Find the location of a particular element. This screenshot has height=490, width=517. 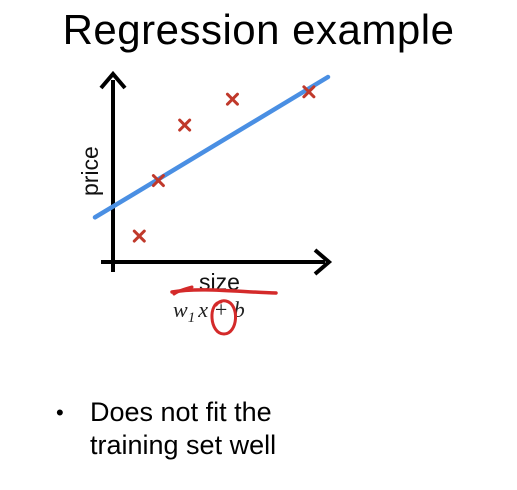

bullet-text: Does not fit the training set well is located at coordinates (183, 428).